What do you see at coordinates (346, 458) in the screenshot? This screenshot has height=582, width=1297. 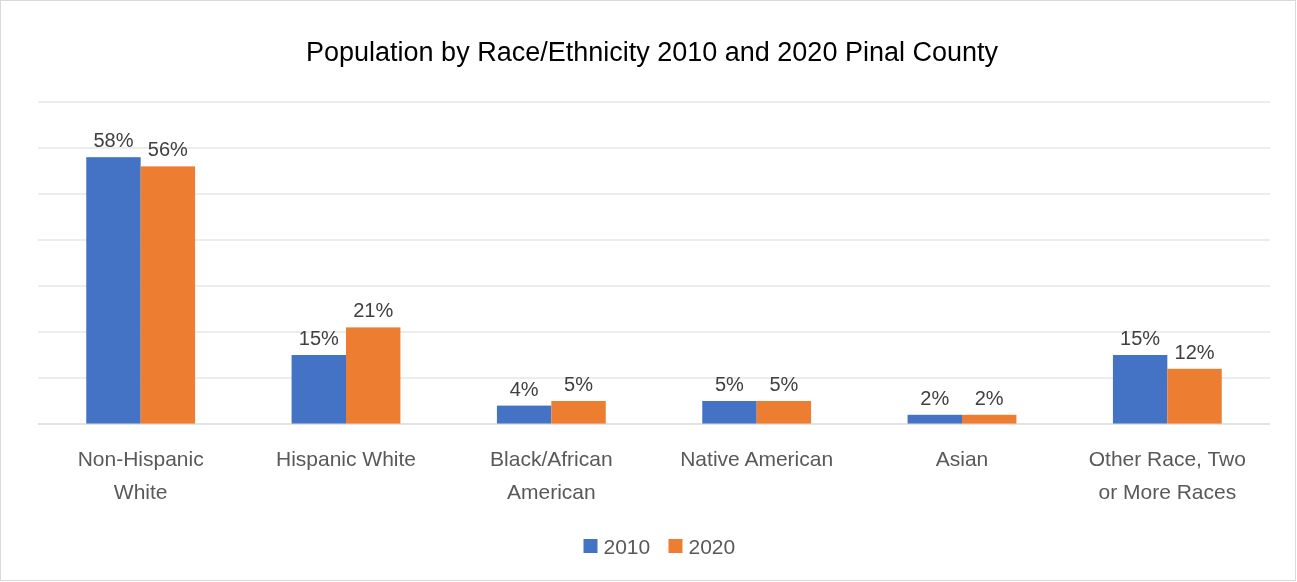 I see `x-tick-label: Hispanic White` at bounding box center [346, 458].